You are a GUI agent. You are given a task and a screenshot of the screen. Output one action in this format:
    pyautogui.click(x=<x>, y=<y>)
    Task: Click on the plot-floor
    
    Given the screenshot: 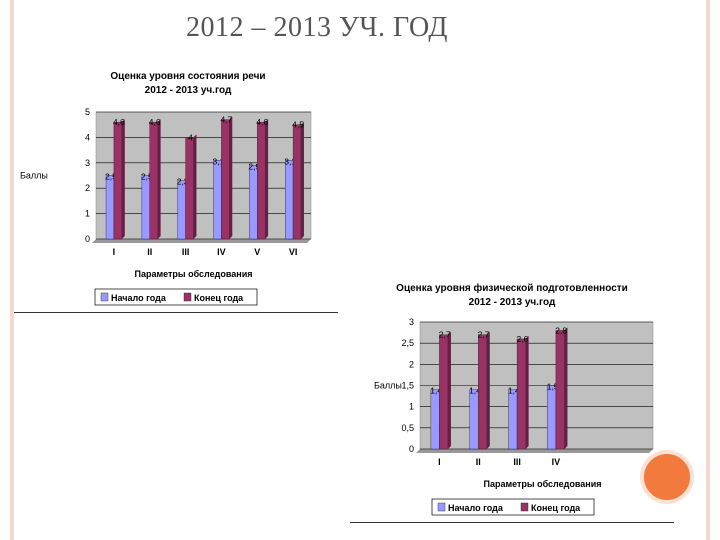 What is the action you would take?
    pyautogui.click(x=201, y=241)
    